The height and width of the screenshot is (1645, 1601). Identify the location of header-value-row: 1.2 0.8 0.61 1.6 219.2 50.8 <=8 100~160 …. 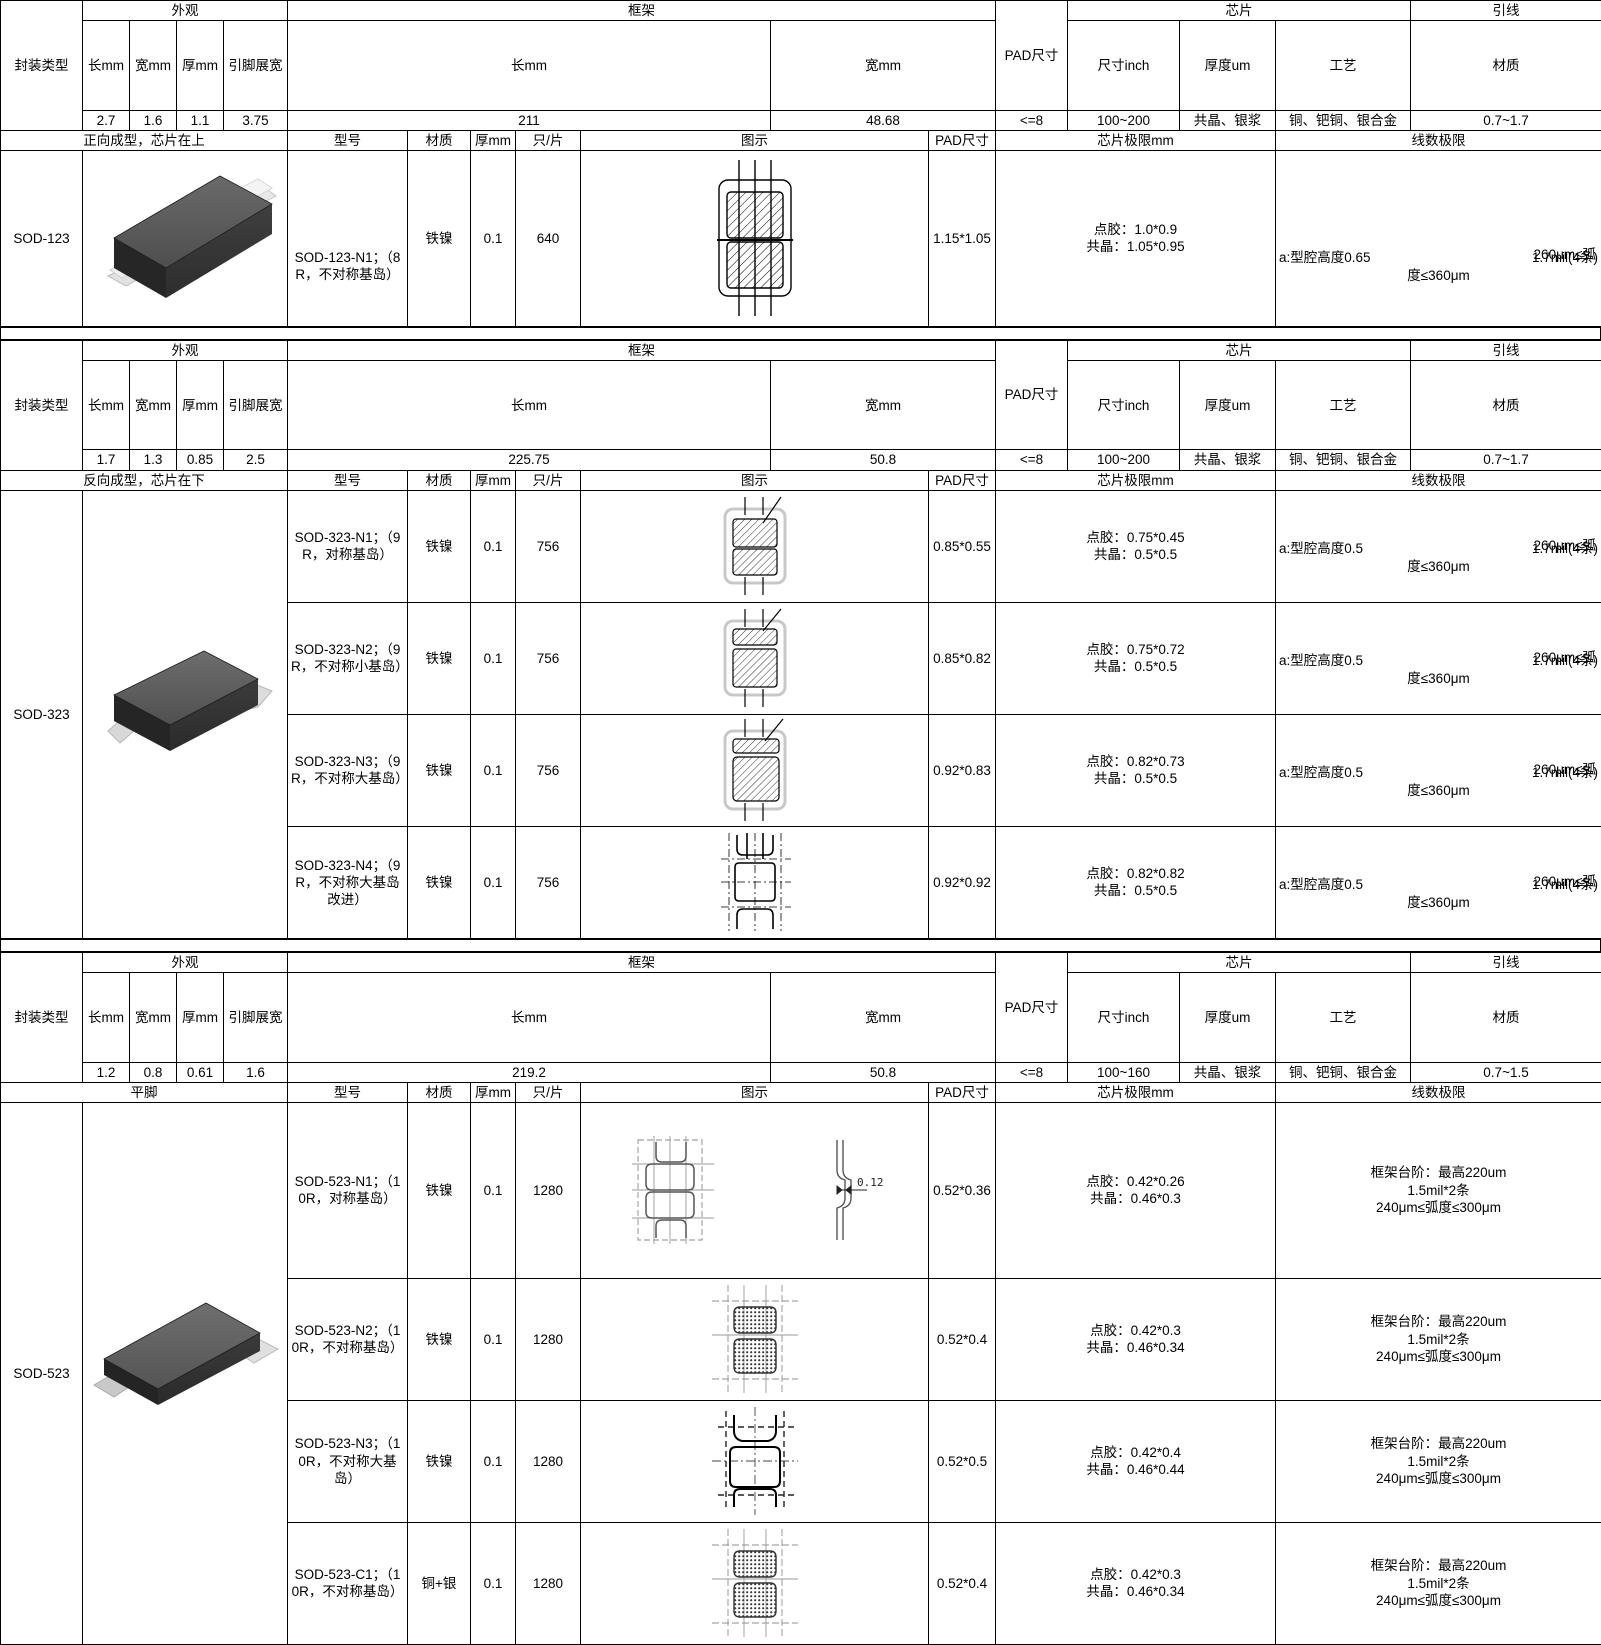
(801, 1072).